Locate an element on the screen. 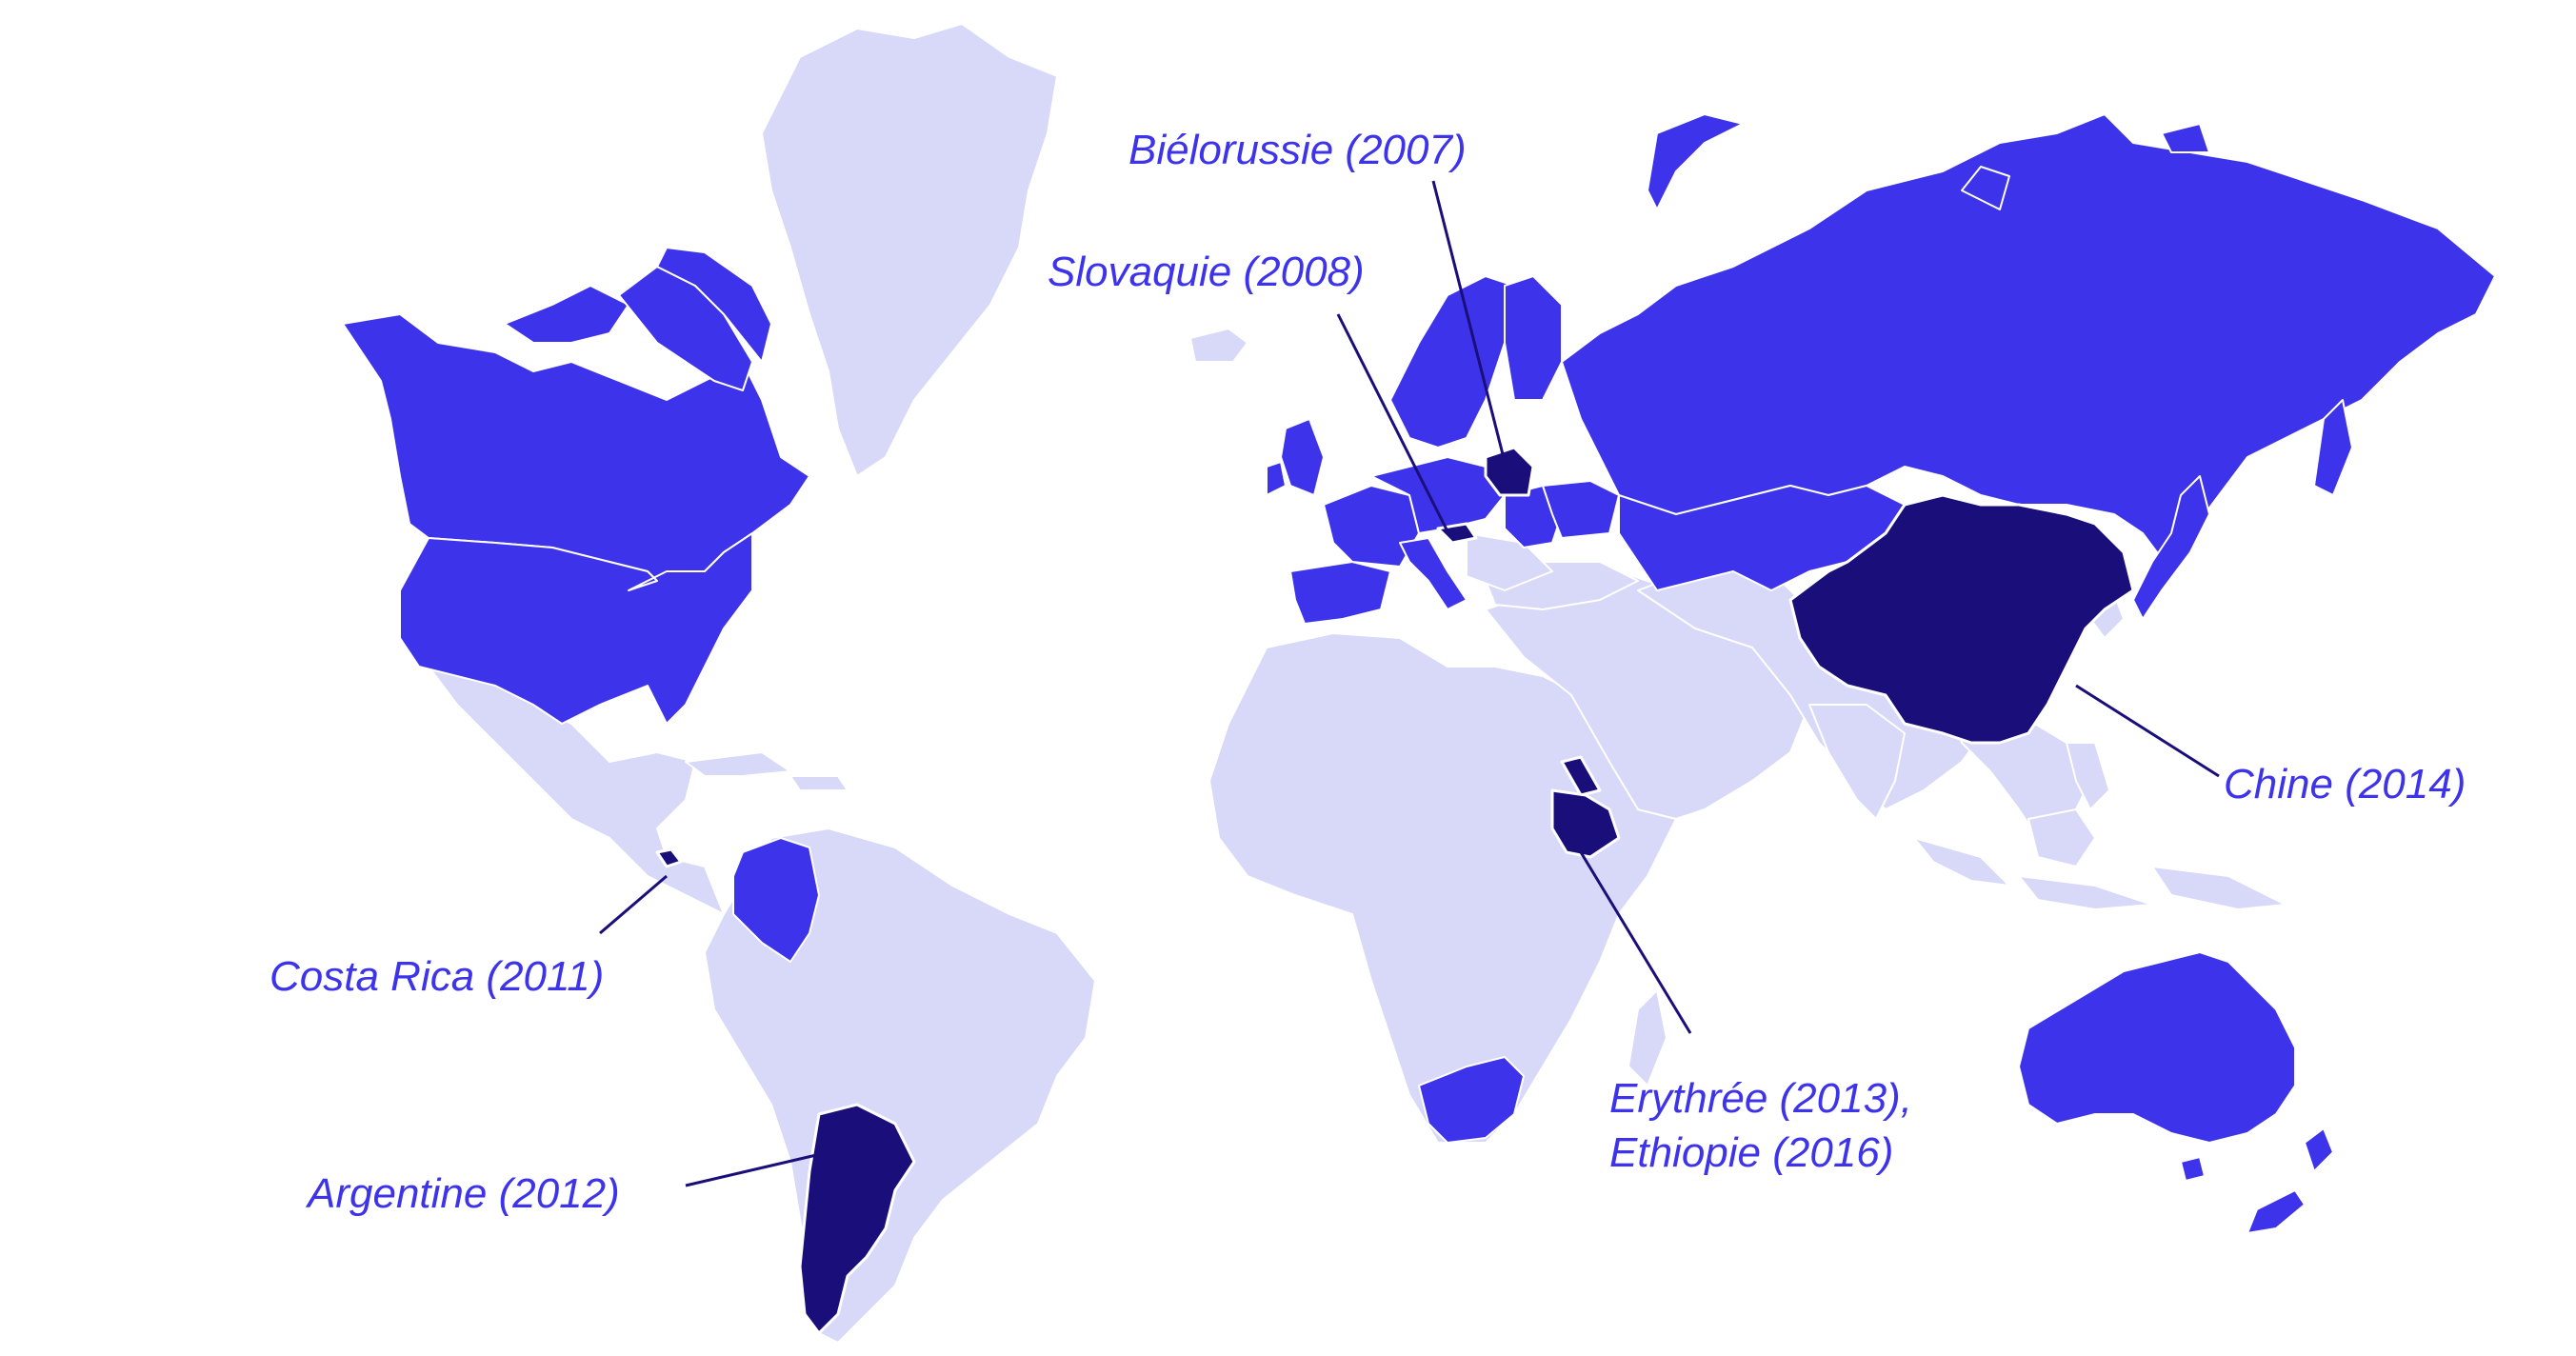 The image size is (2576, 1356). argentina is located at coordinates (857, 1219).